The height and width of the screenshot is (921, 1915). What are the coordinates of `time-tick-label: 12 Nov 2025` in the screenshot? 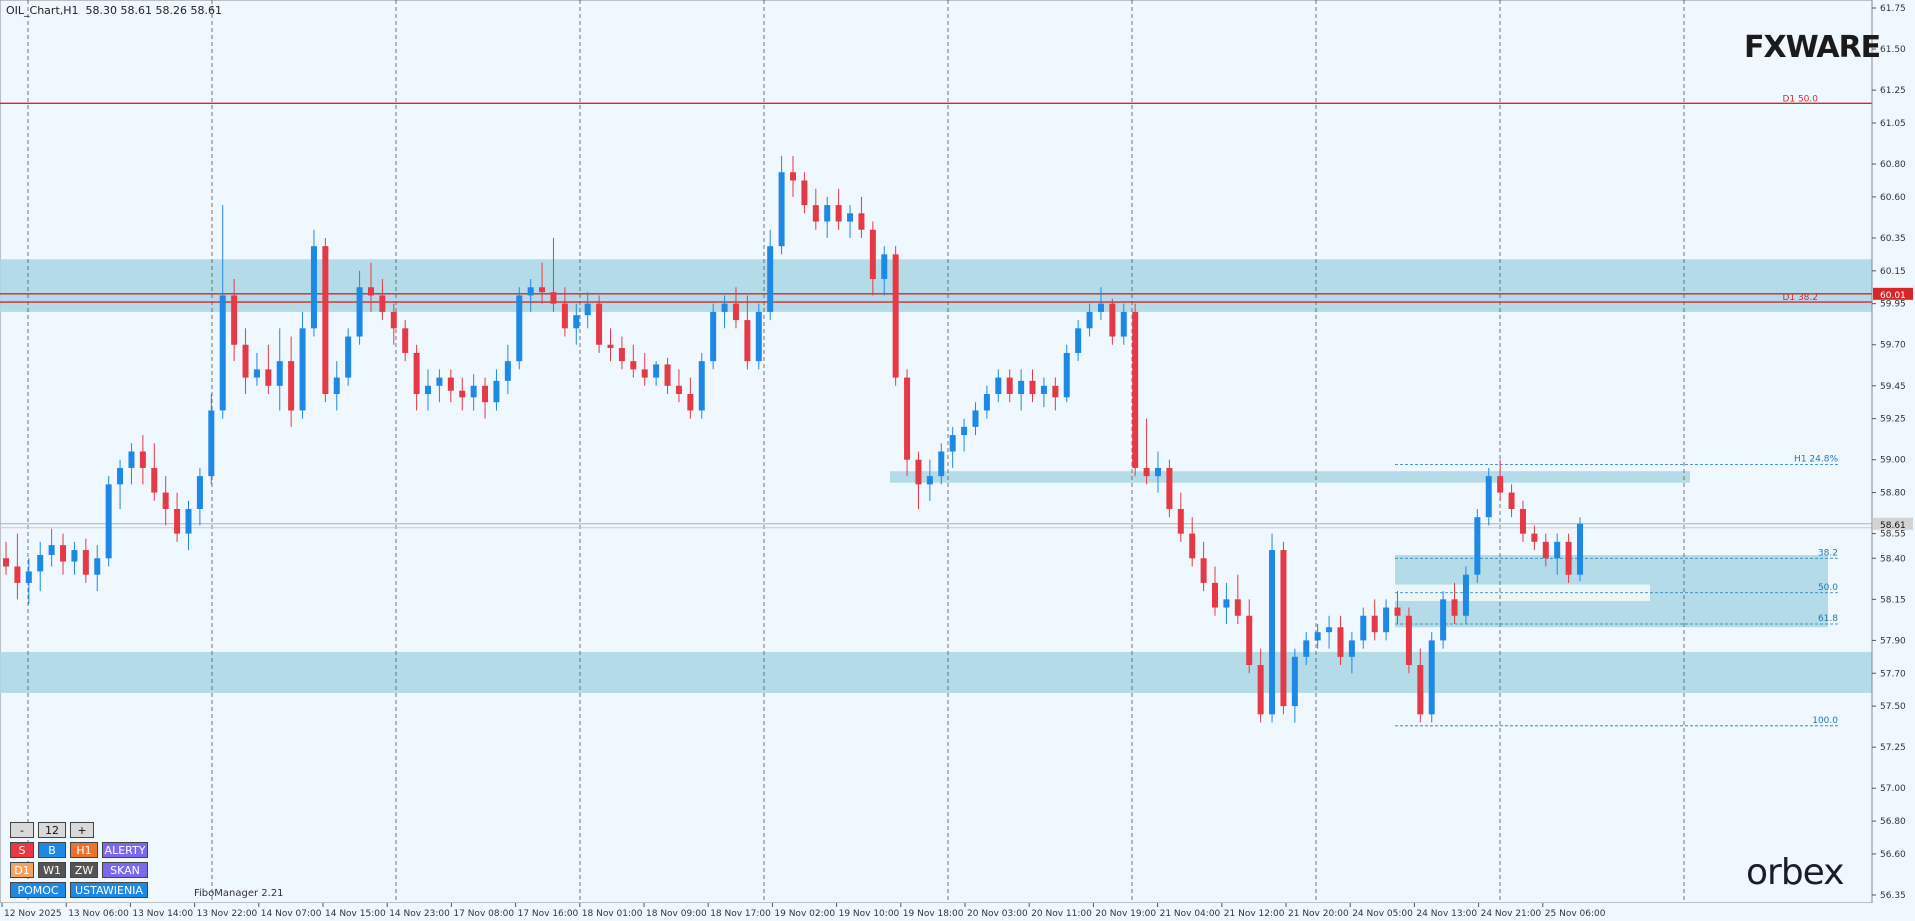 It's located at (33, 914).